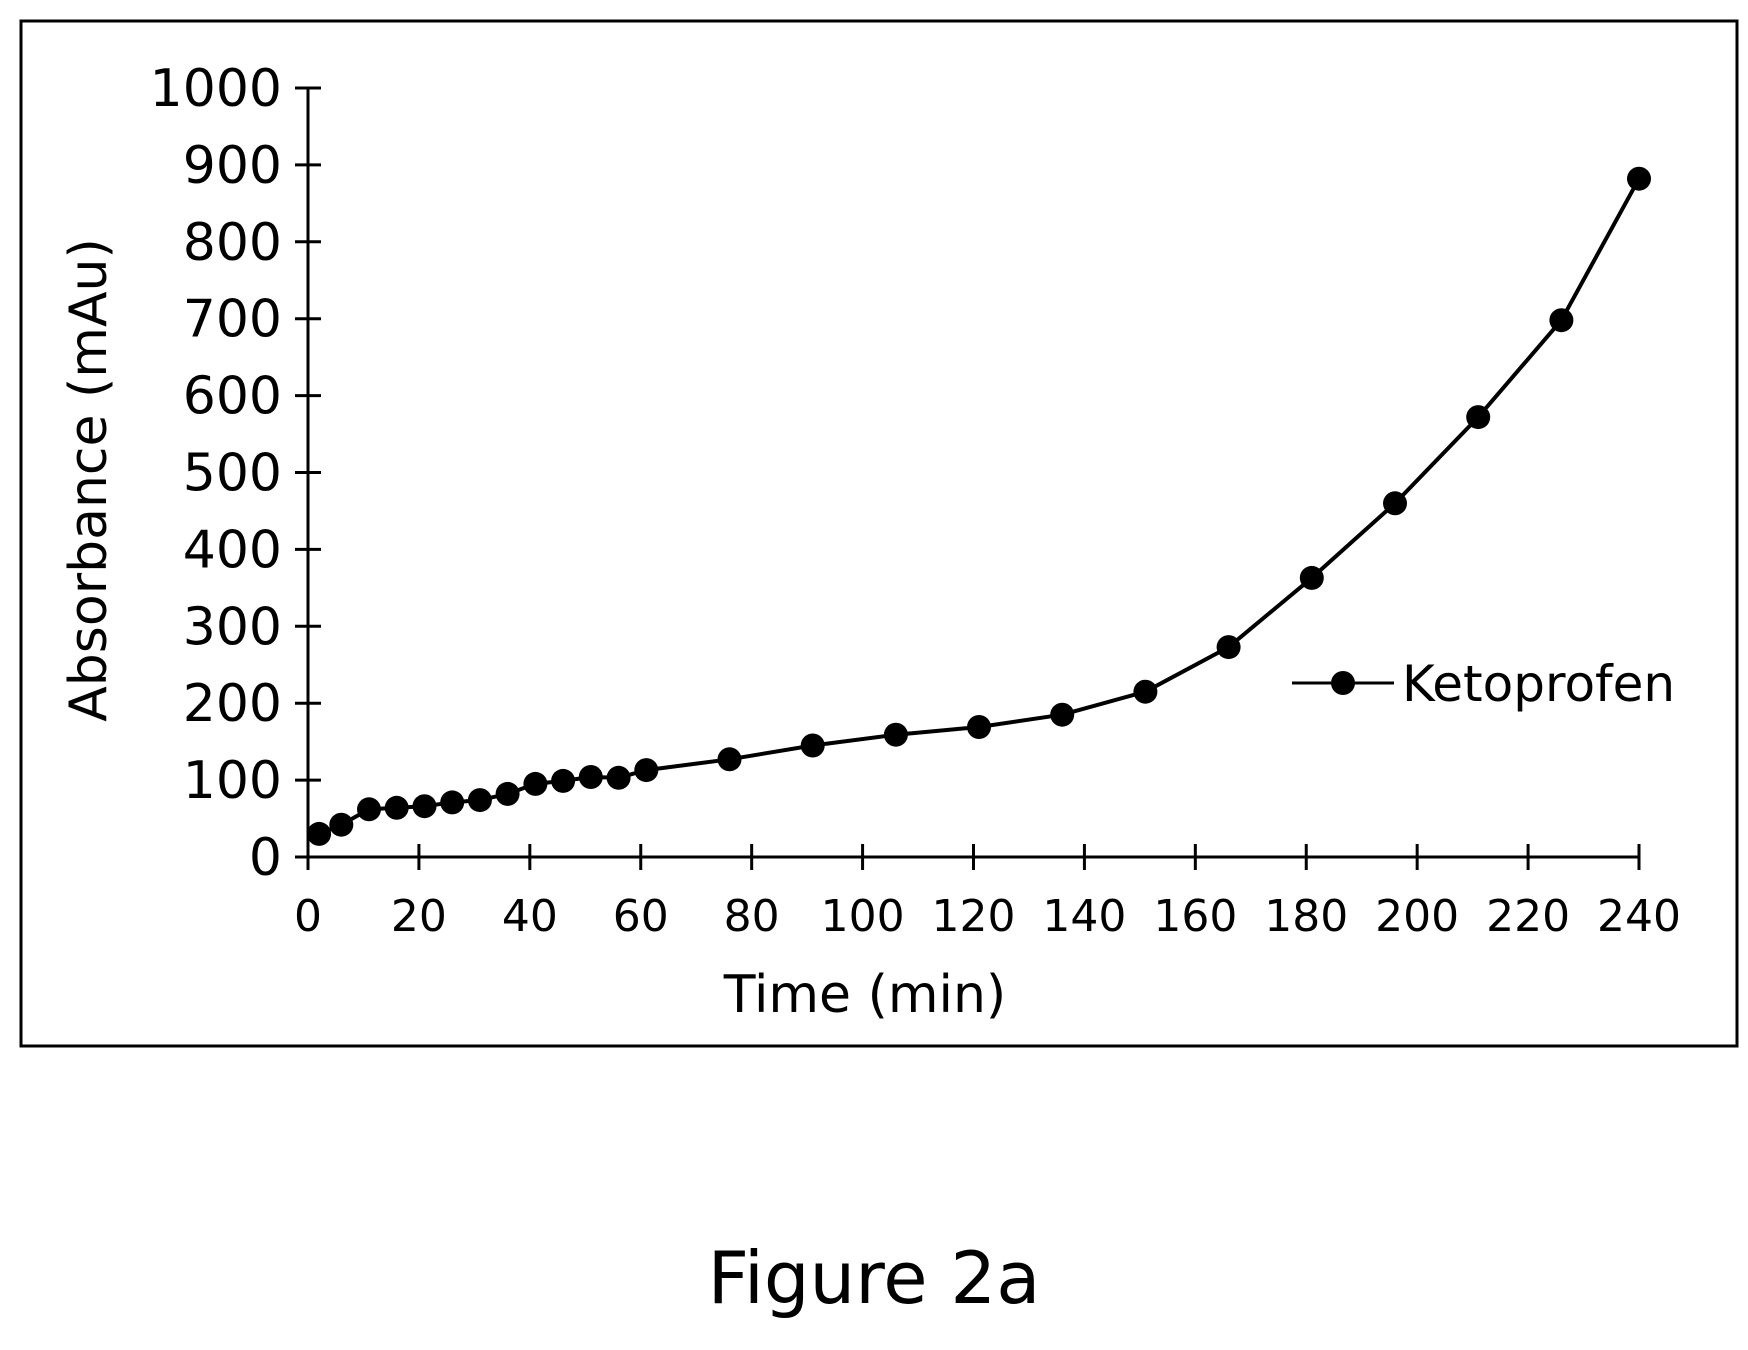 The image size is (1748, 1350). Describe the element at coordinates (232, 474) in the screenshot. I see `y-tick-label: 500` at that location.